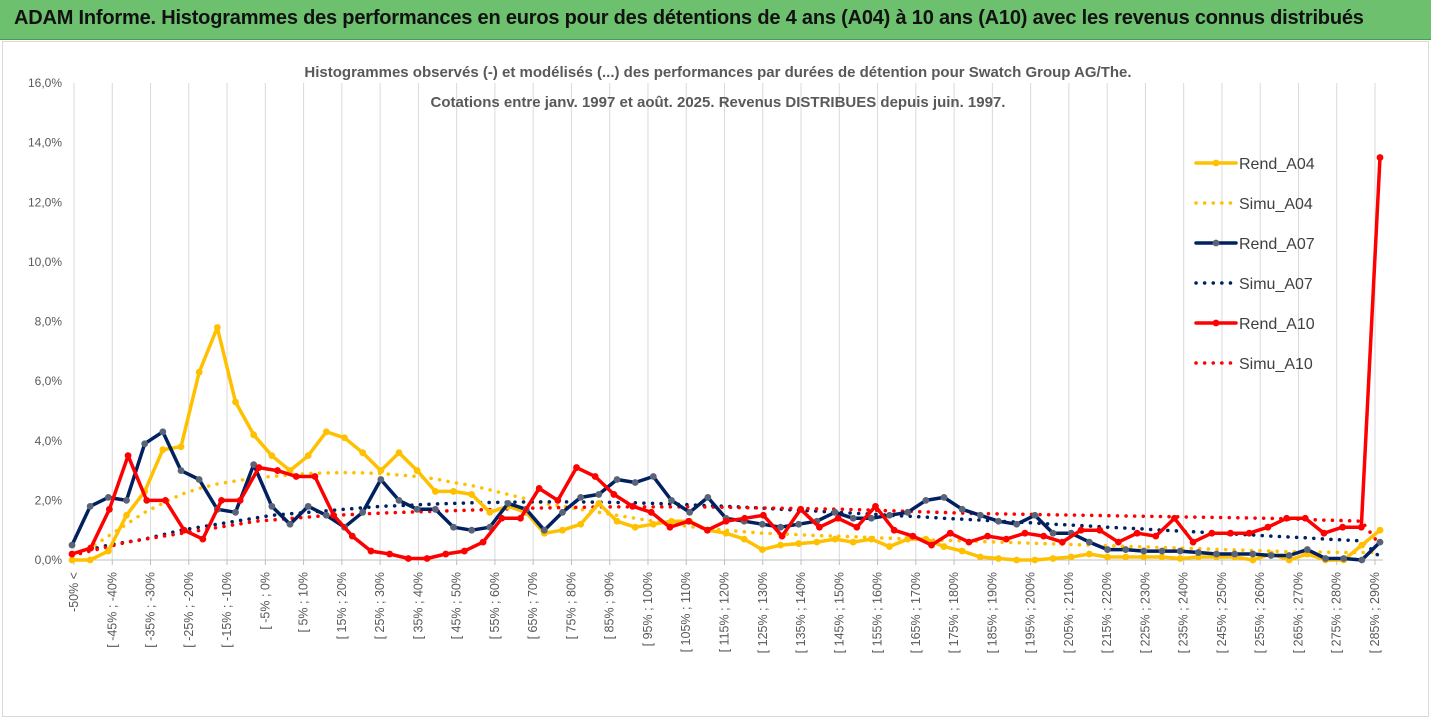 This screenshot has height=719, width=1431. Describe the element at coordinates (1184, 612) in the screenshot. I see `x-tick-label: [ 235% ; 240%` at that location.